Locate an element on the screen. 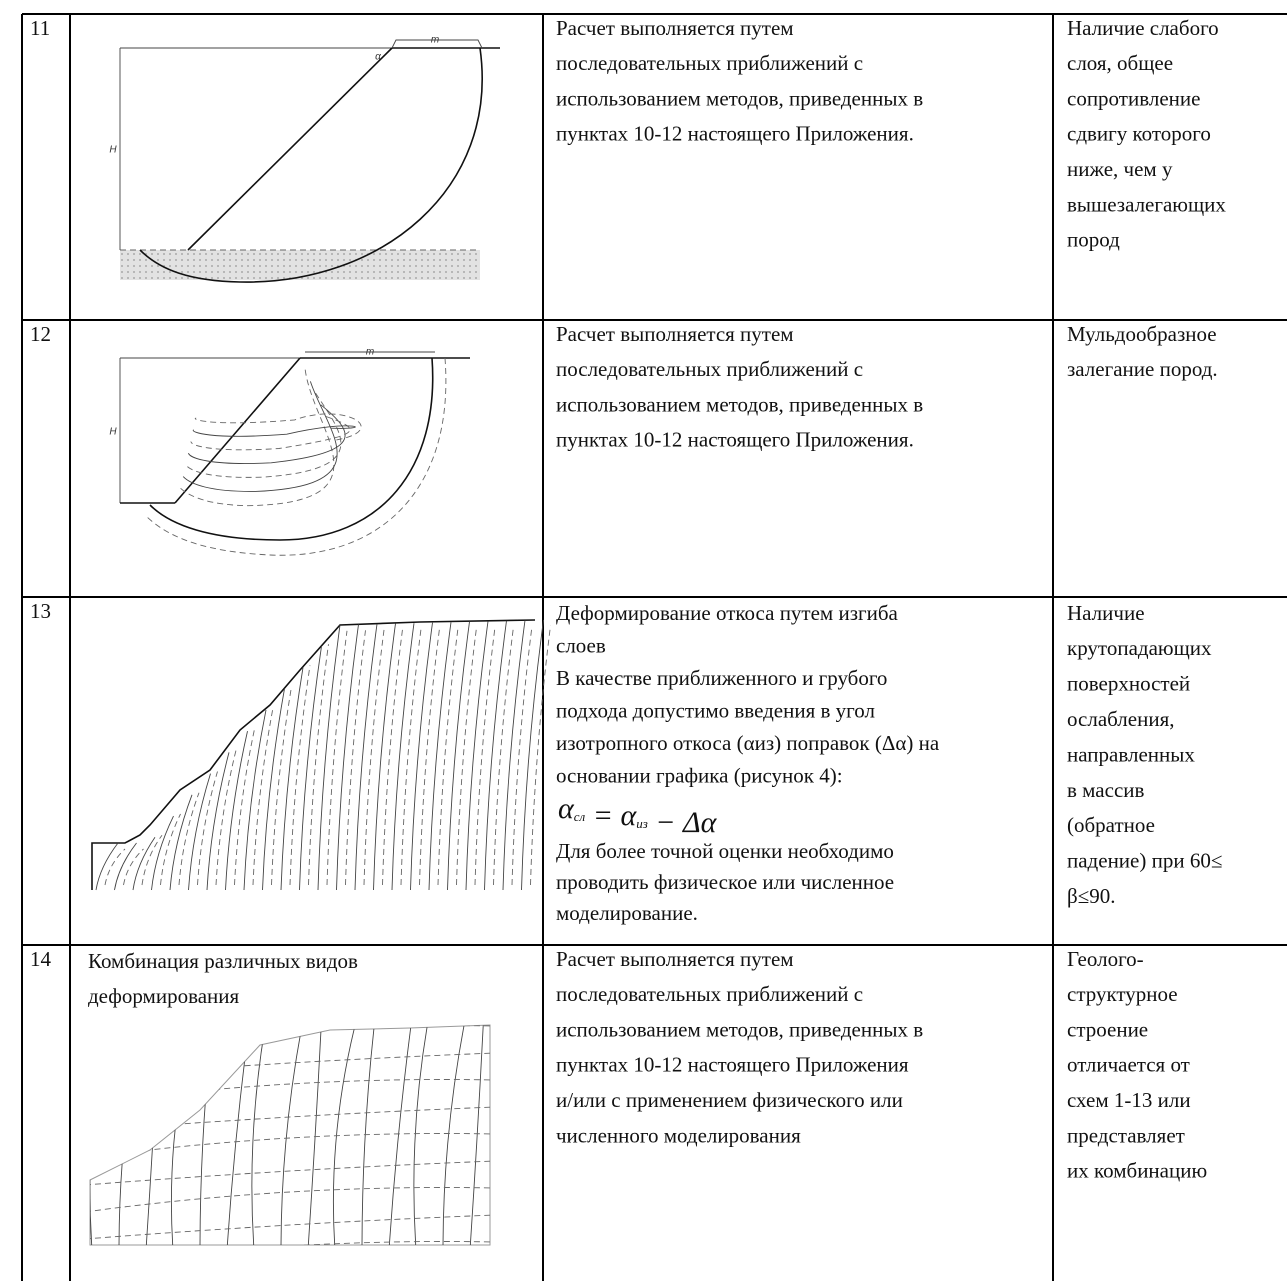 This screenshot has height=1281, width=1287. formula-subscript: из is located at coordinates (642, 823).